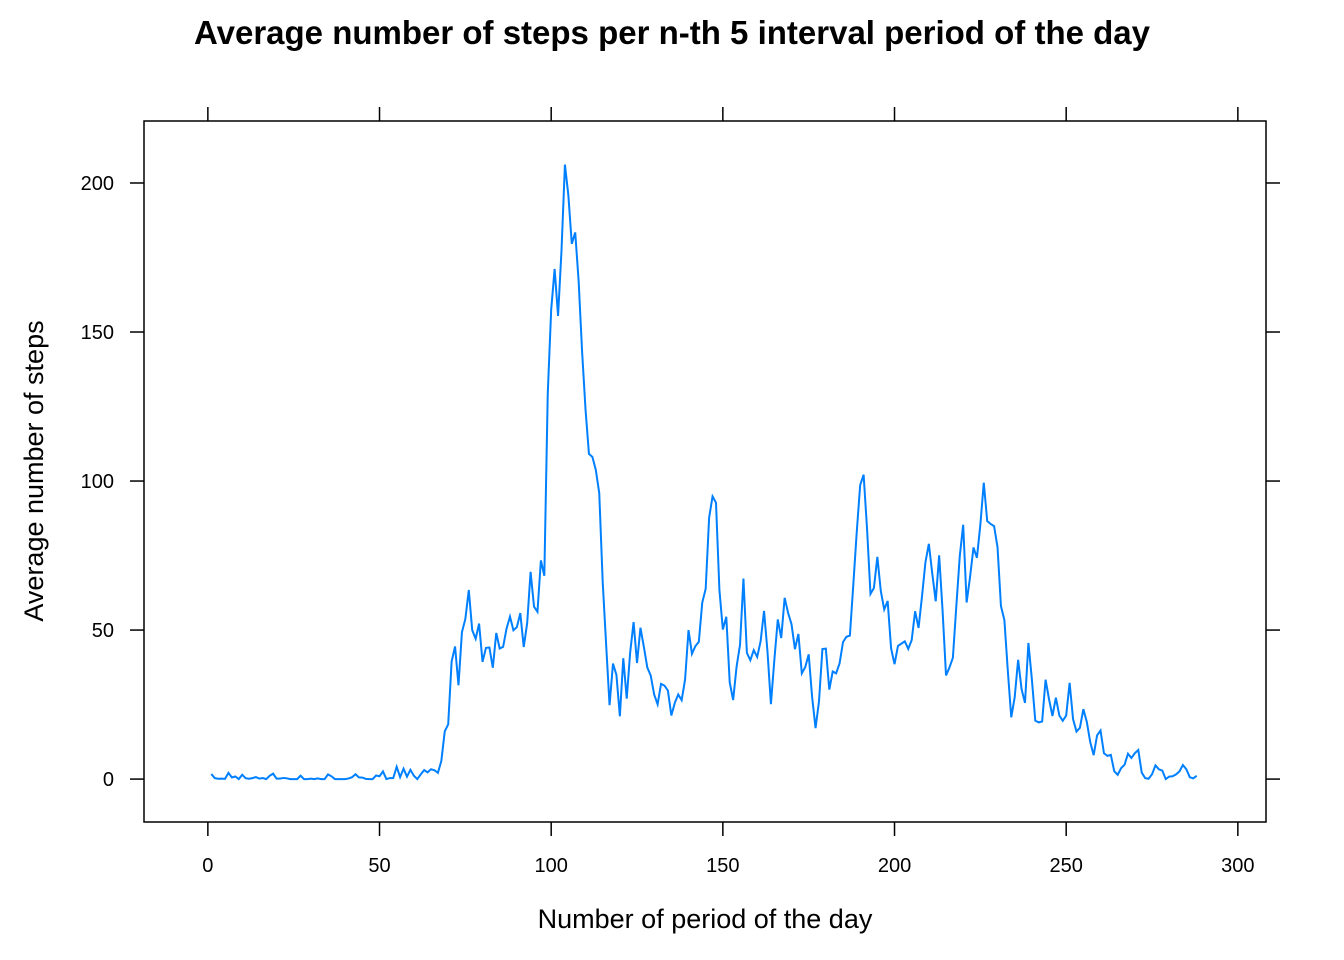 This screenshot has height=960, width=1344. What do you see at coordinates (103, 631) in the screenshot?
I see `y-tick-label: 50` at bounding box center [103, 631].